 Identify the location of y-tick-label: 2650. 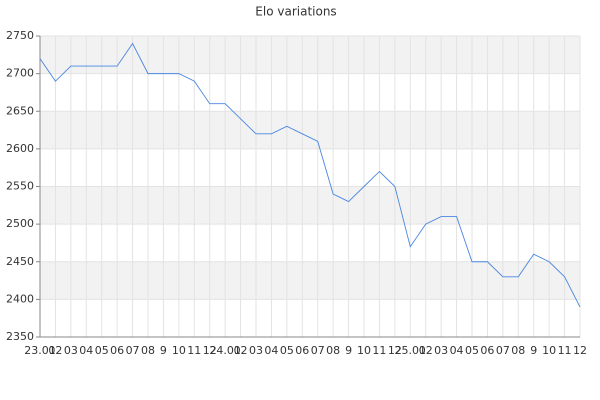
(20, 110).